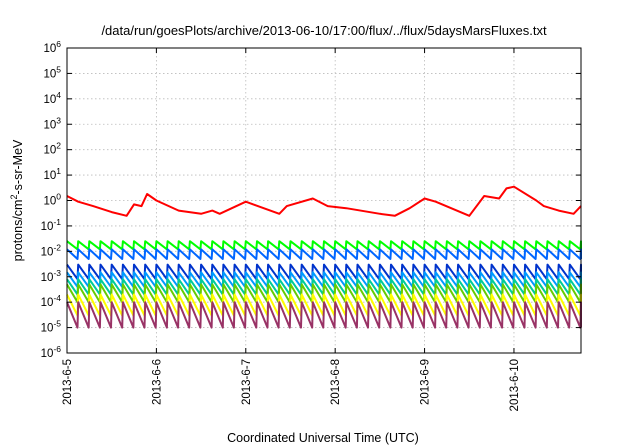  I want to click on y-tick-label: 10⁻⁵, so click(51, 327).